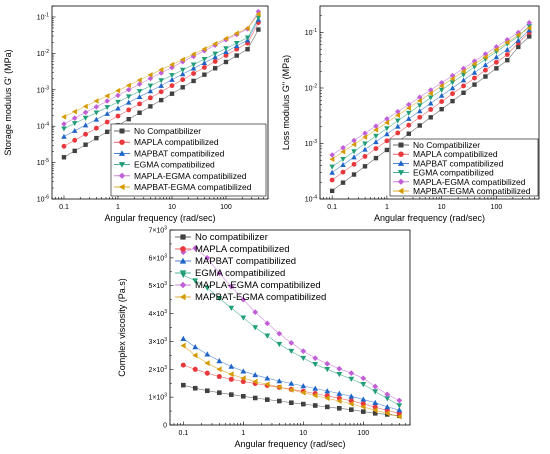  I want to click on y-tick-label: 5×10³, so click(157, 285).